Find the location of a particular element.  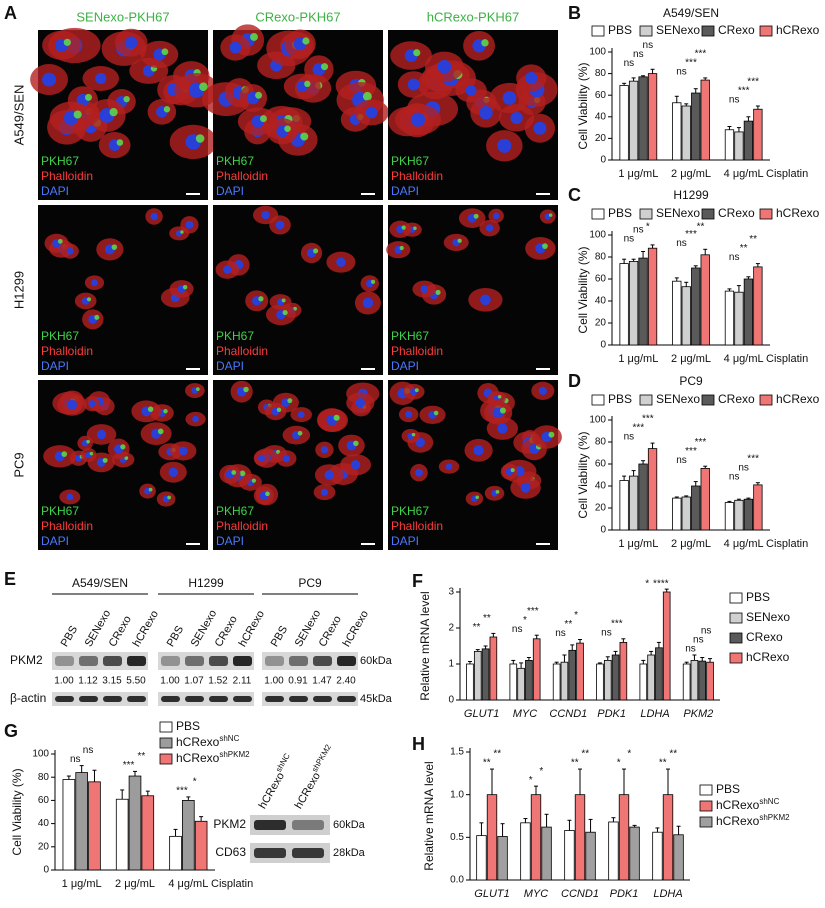

superscript: shPKM2 is located at coordinates (234, 754).